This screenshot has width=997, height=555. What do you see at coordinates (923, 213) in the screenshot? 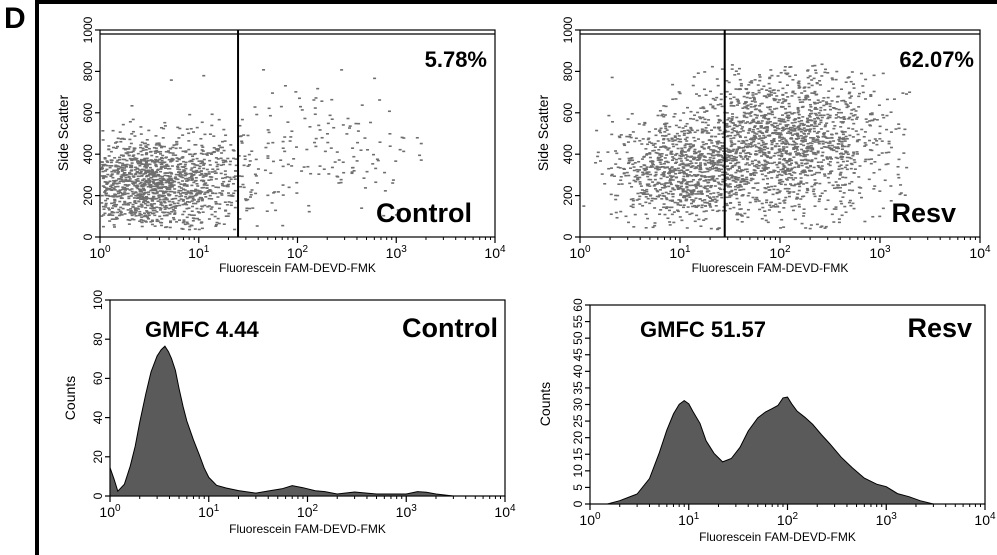
I see `sample-label: Resv` at bounding box center [923, 213].